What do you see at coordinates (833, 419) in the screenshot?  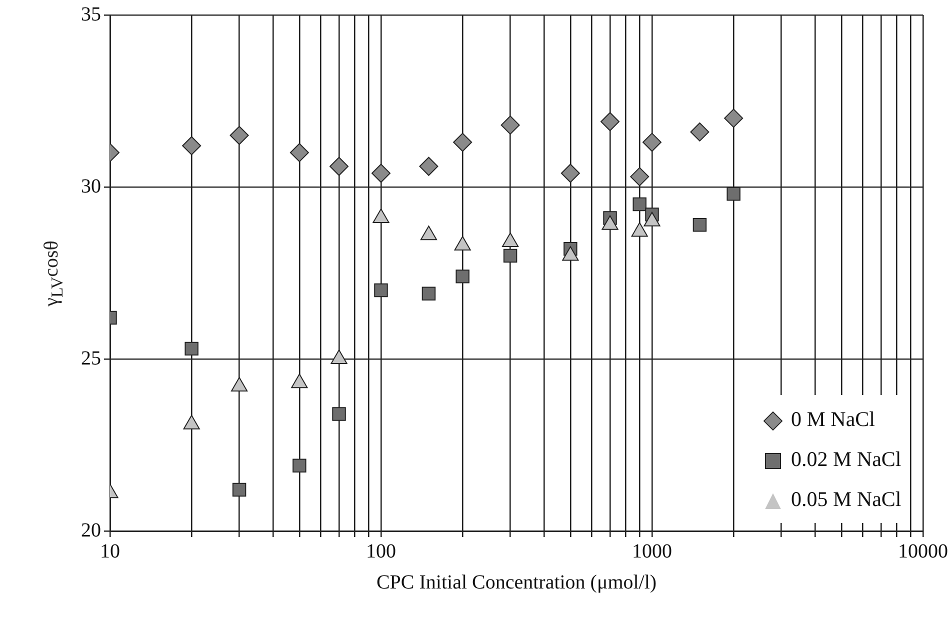 I see `legend-label: 0 M NaCl` at bounding box center [833, 419].